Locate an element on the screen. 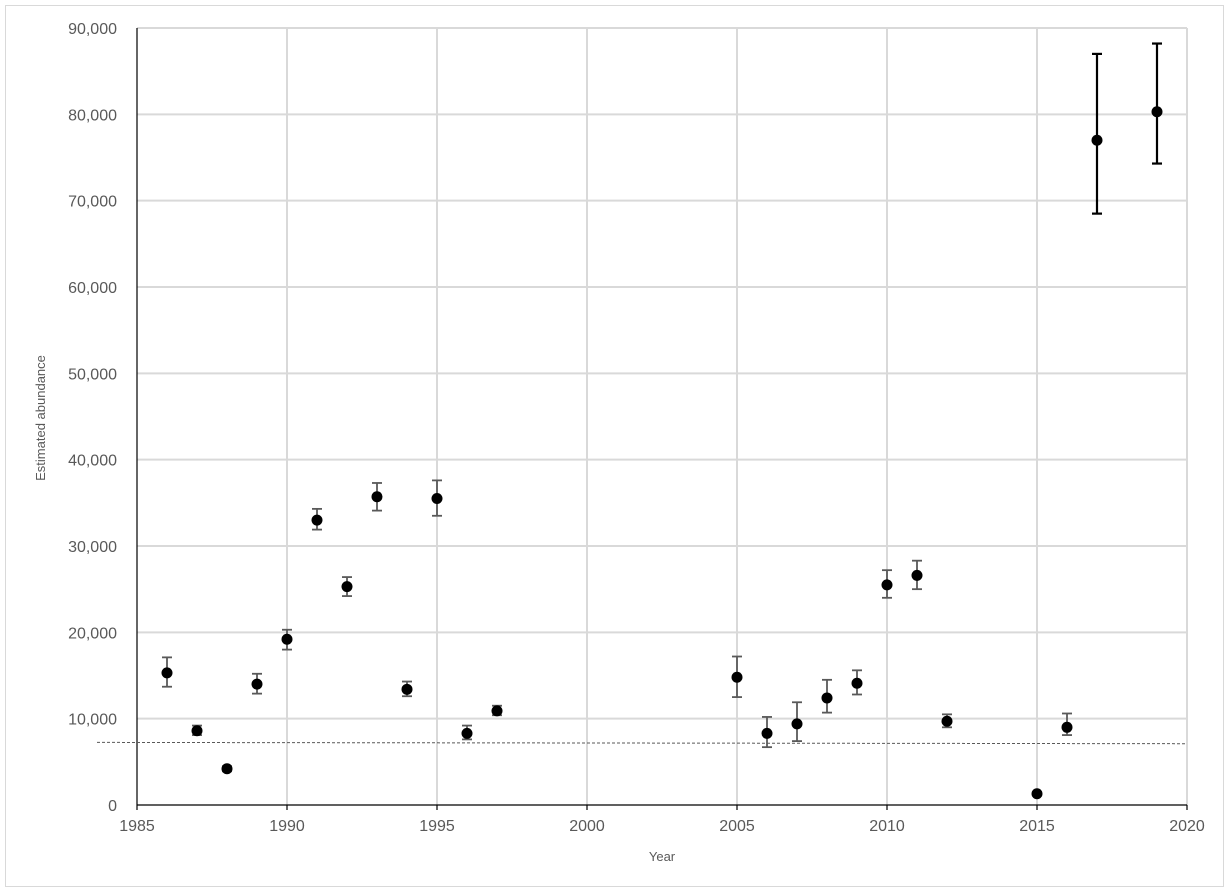 This screenshot has width=1231, height=893. y-tick-label: 90,000 is located at coordinates (92, 29).